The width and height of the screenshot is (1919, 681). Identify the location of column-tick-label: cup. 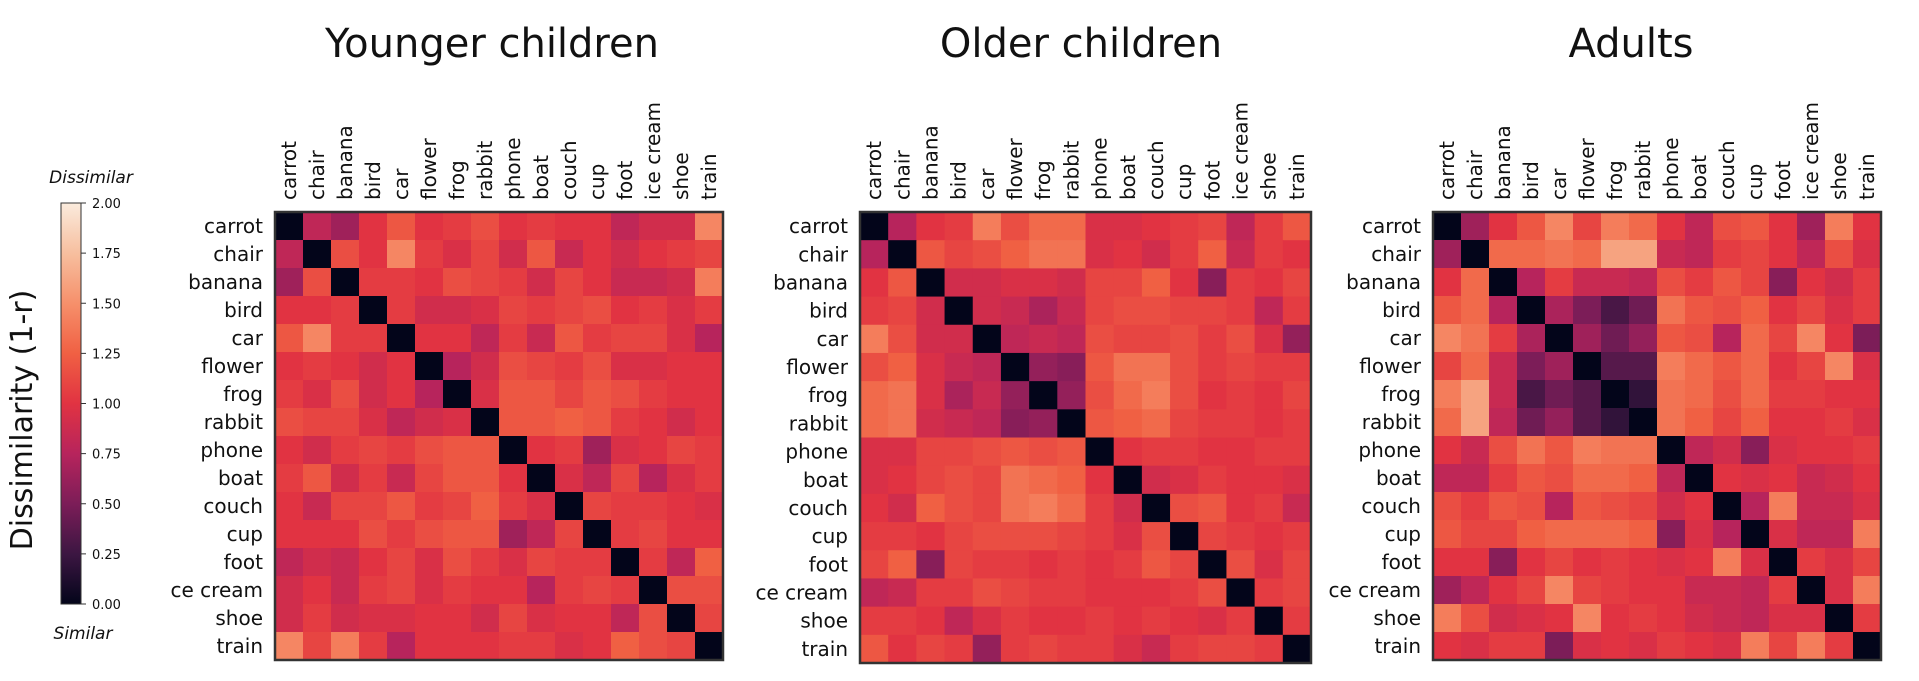
(1184, 182).